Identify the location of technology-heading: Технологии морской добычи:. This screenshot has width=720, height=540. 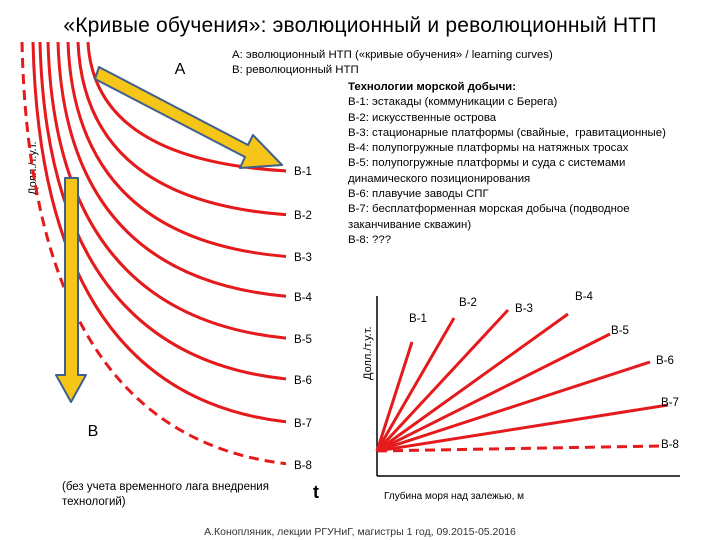
(432, 87).